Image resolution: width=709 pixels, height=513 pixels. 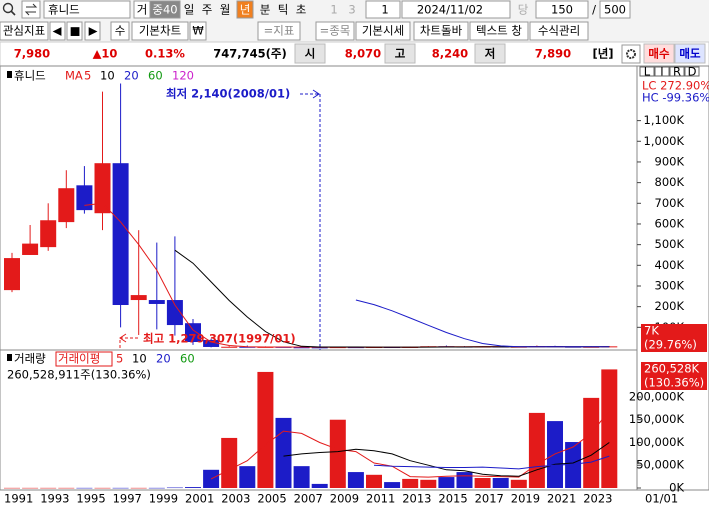 I want to click on toolbar-item: 2024/11/02, so click(x=450, y=10).